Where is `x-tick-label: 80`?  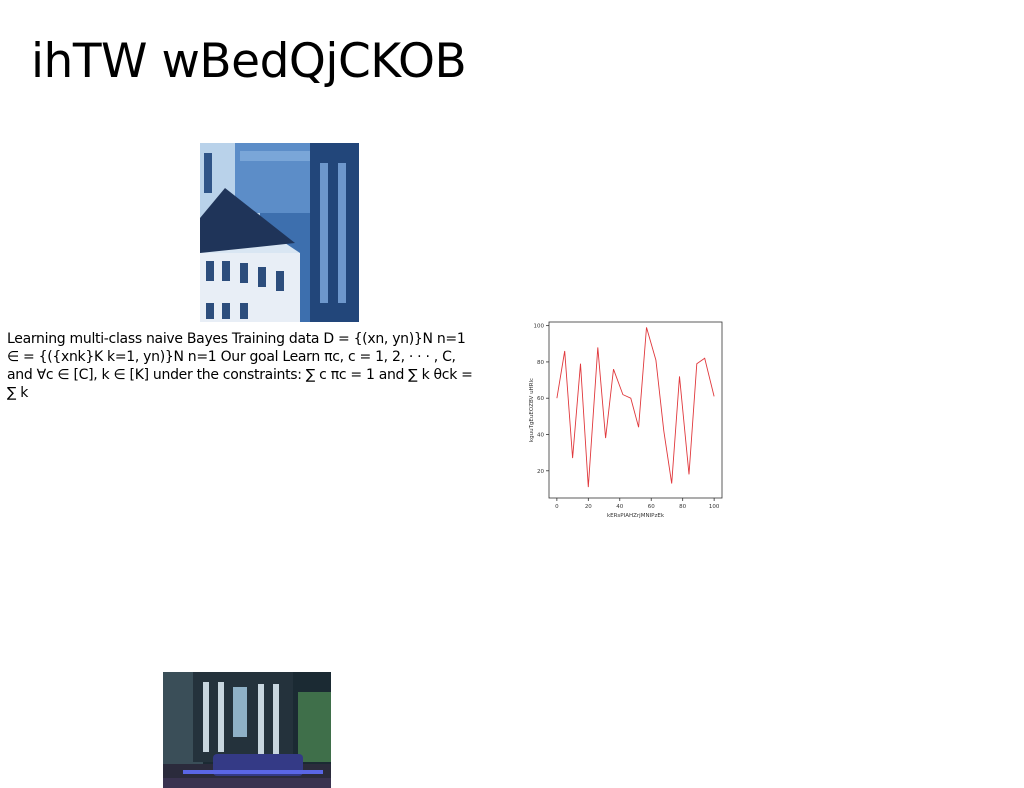
x-tick-label: 80 is located at coordinates (682, 507).